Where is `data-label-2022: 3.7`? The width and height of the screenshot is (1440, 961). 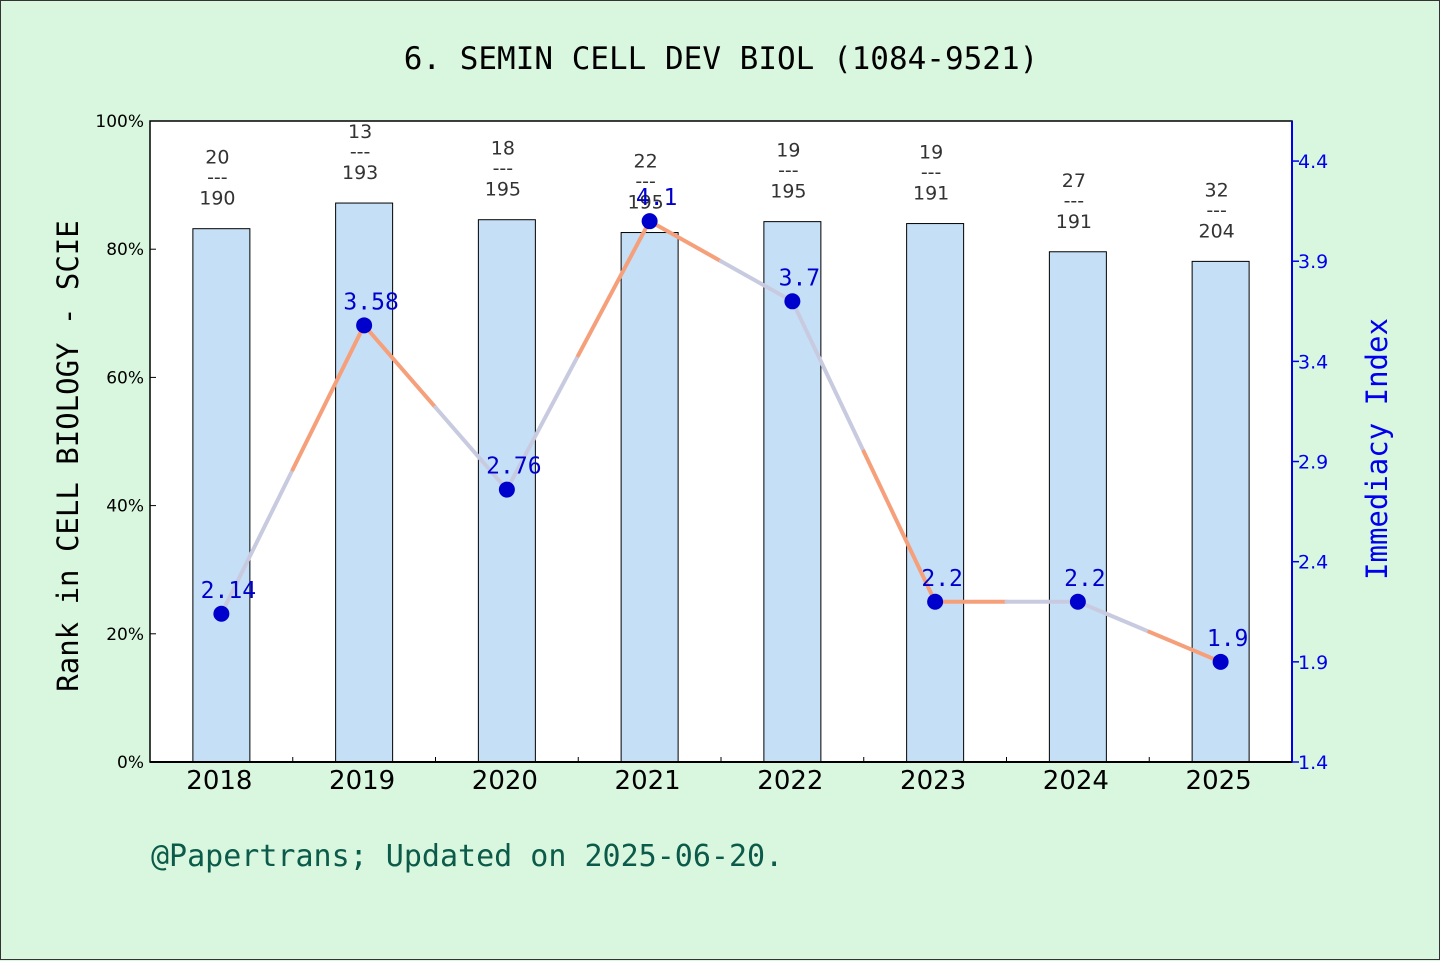 data-label-2022: 3.7 is located at coordinates (800, 278).